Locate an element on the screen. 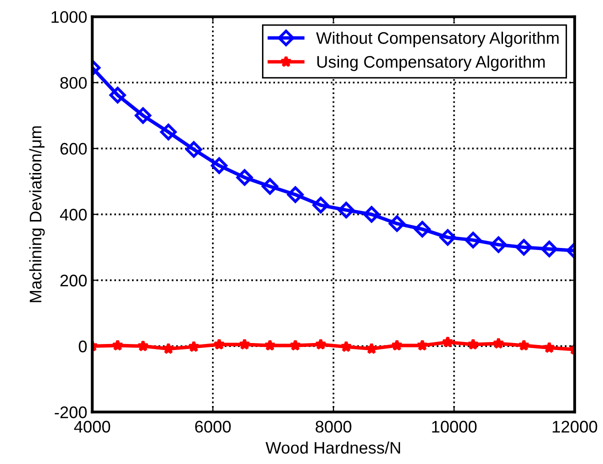  y-tick-label: 600 is located at coordinates (73, 148).